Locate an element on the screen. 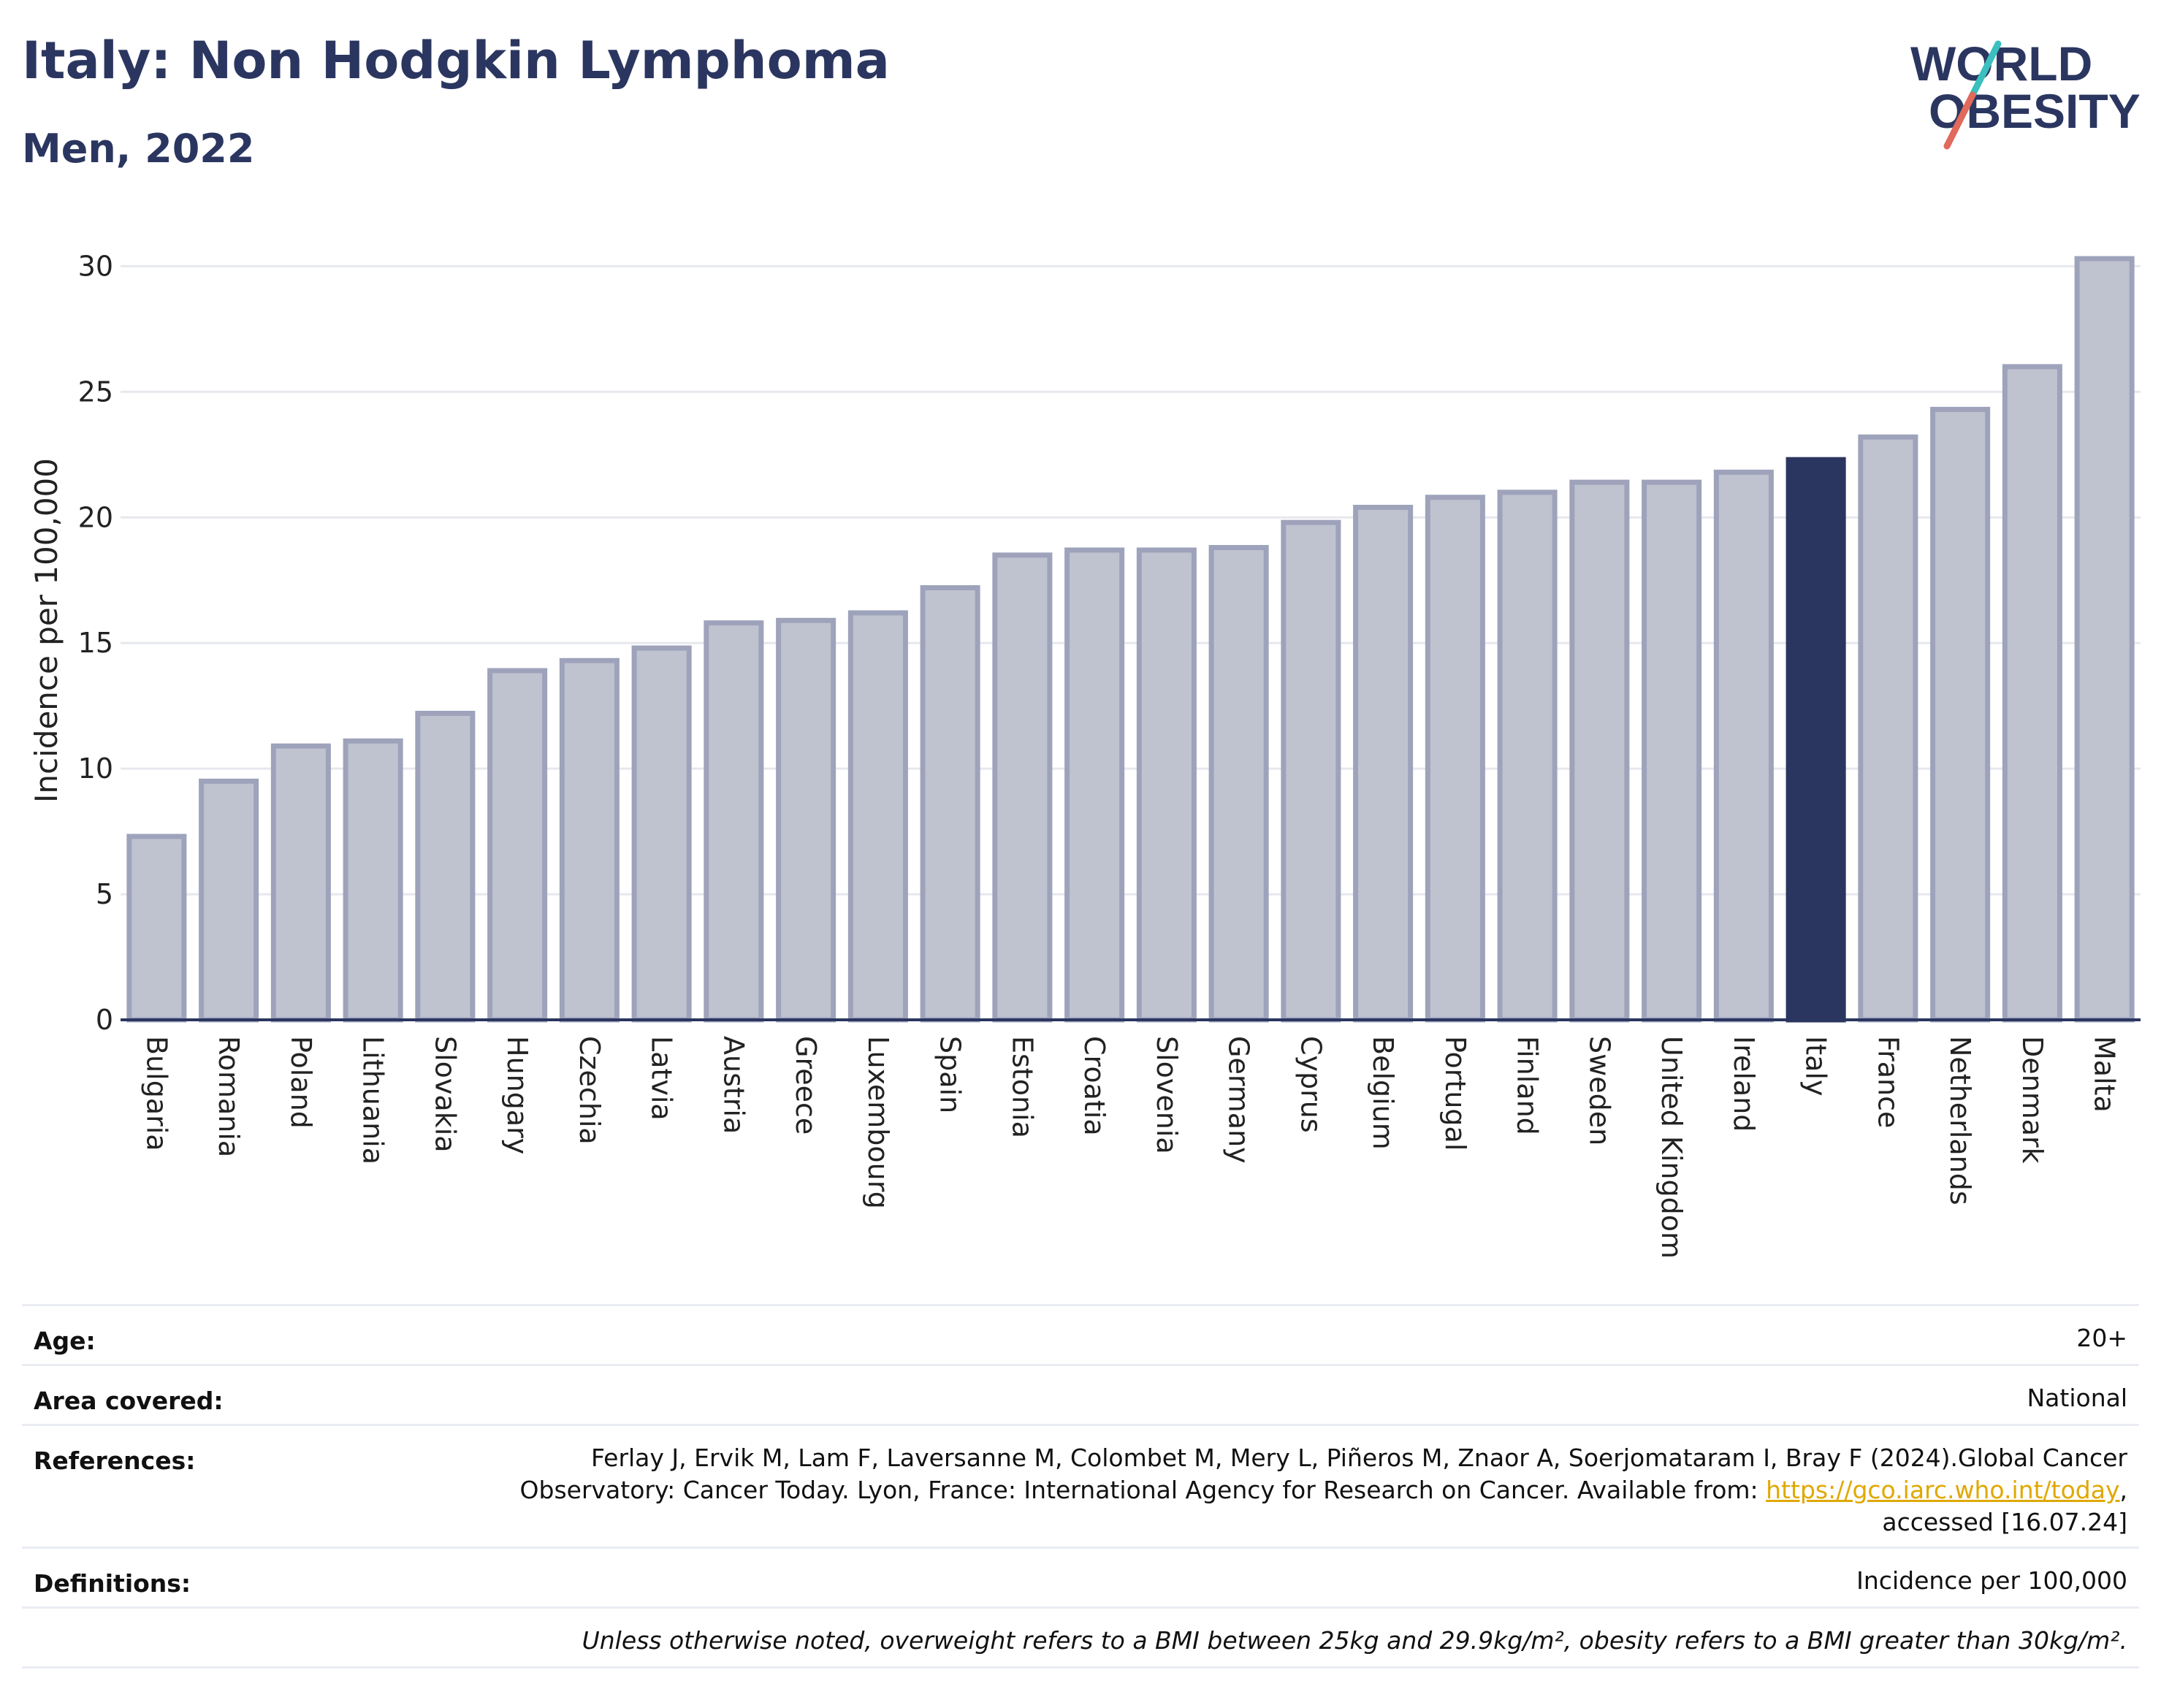 The image size is (2161, 1708). x-tick-label: Estonia is located at coordinates (1022, 1087).